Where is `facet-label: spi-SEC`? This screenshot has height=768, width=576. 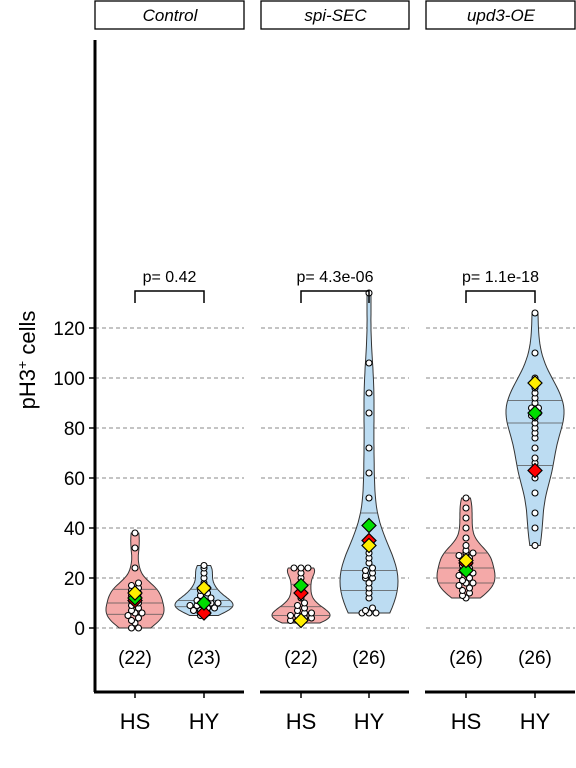
facet-label: spi-SEC is located at coordinates (335, 15).